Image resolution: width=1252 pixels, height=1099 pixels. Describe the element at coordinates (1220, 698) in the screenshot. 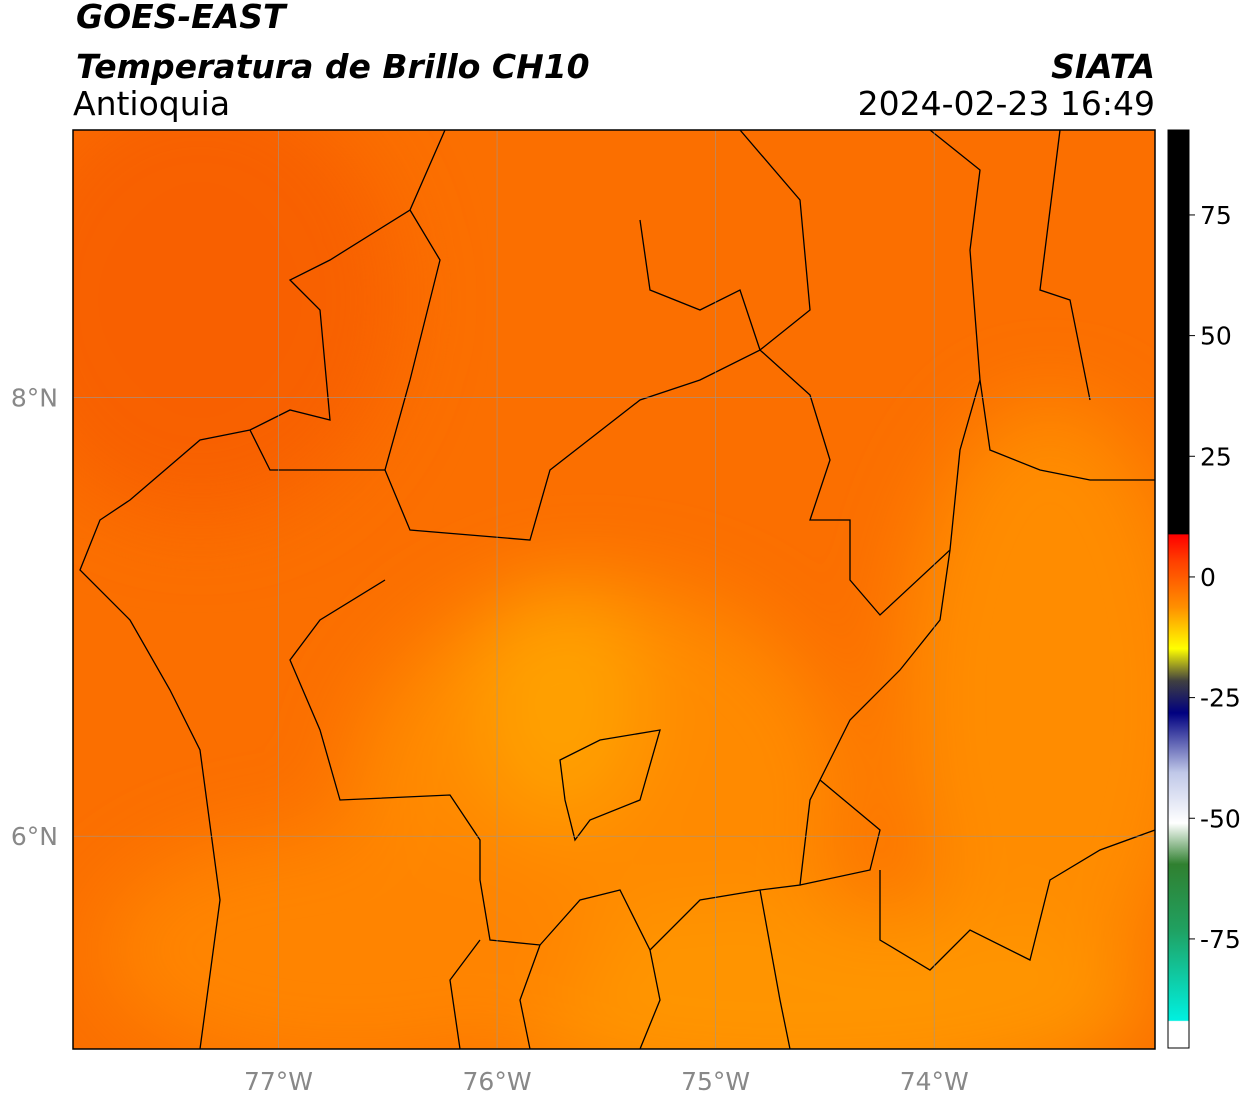

I see `colorbar-tick-label: -25` at that location.